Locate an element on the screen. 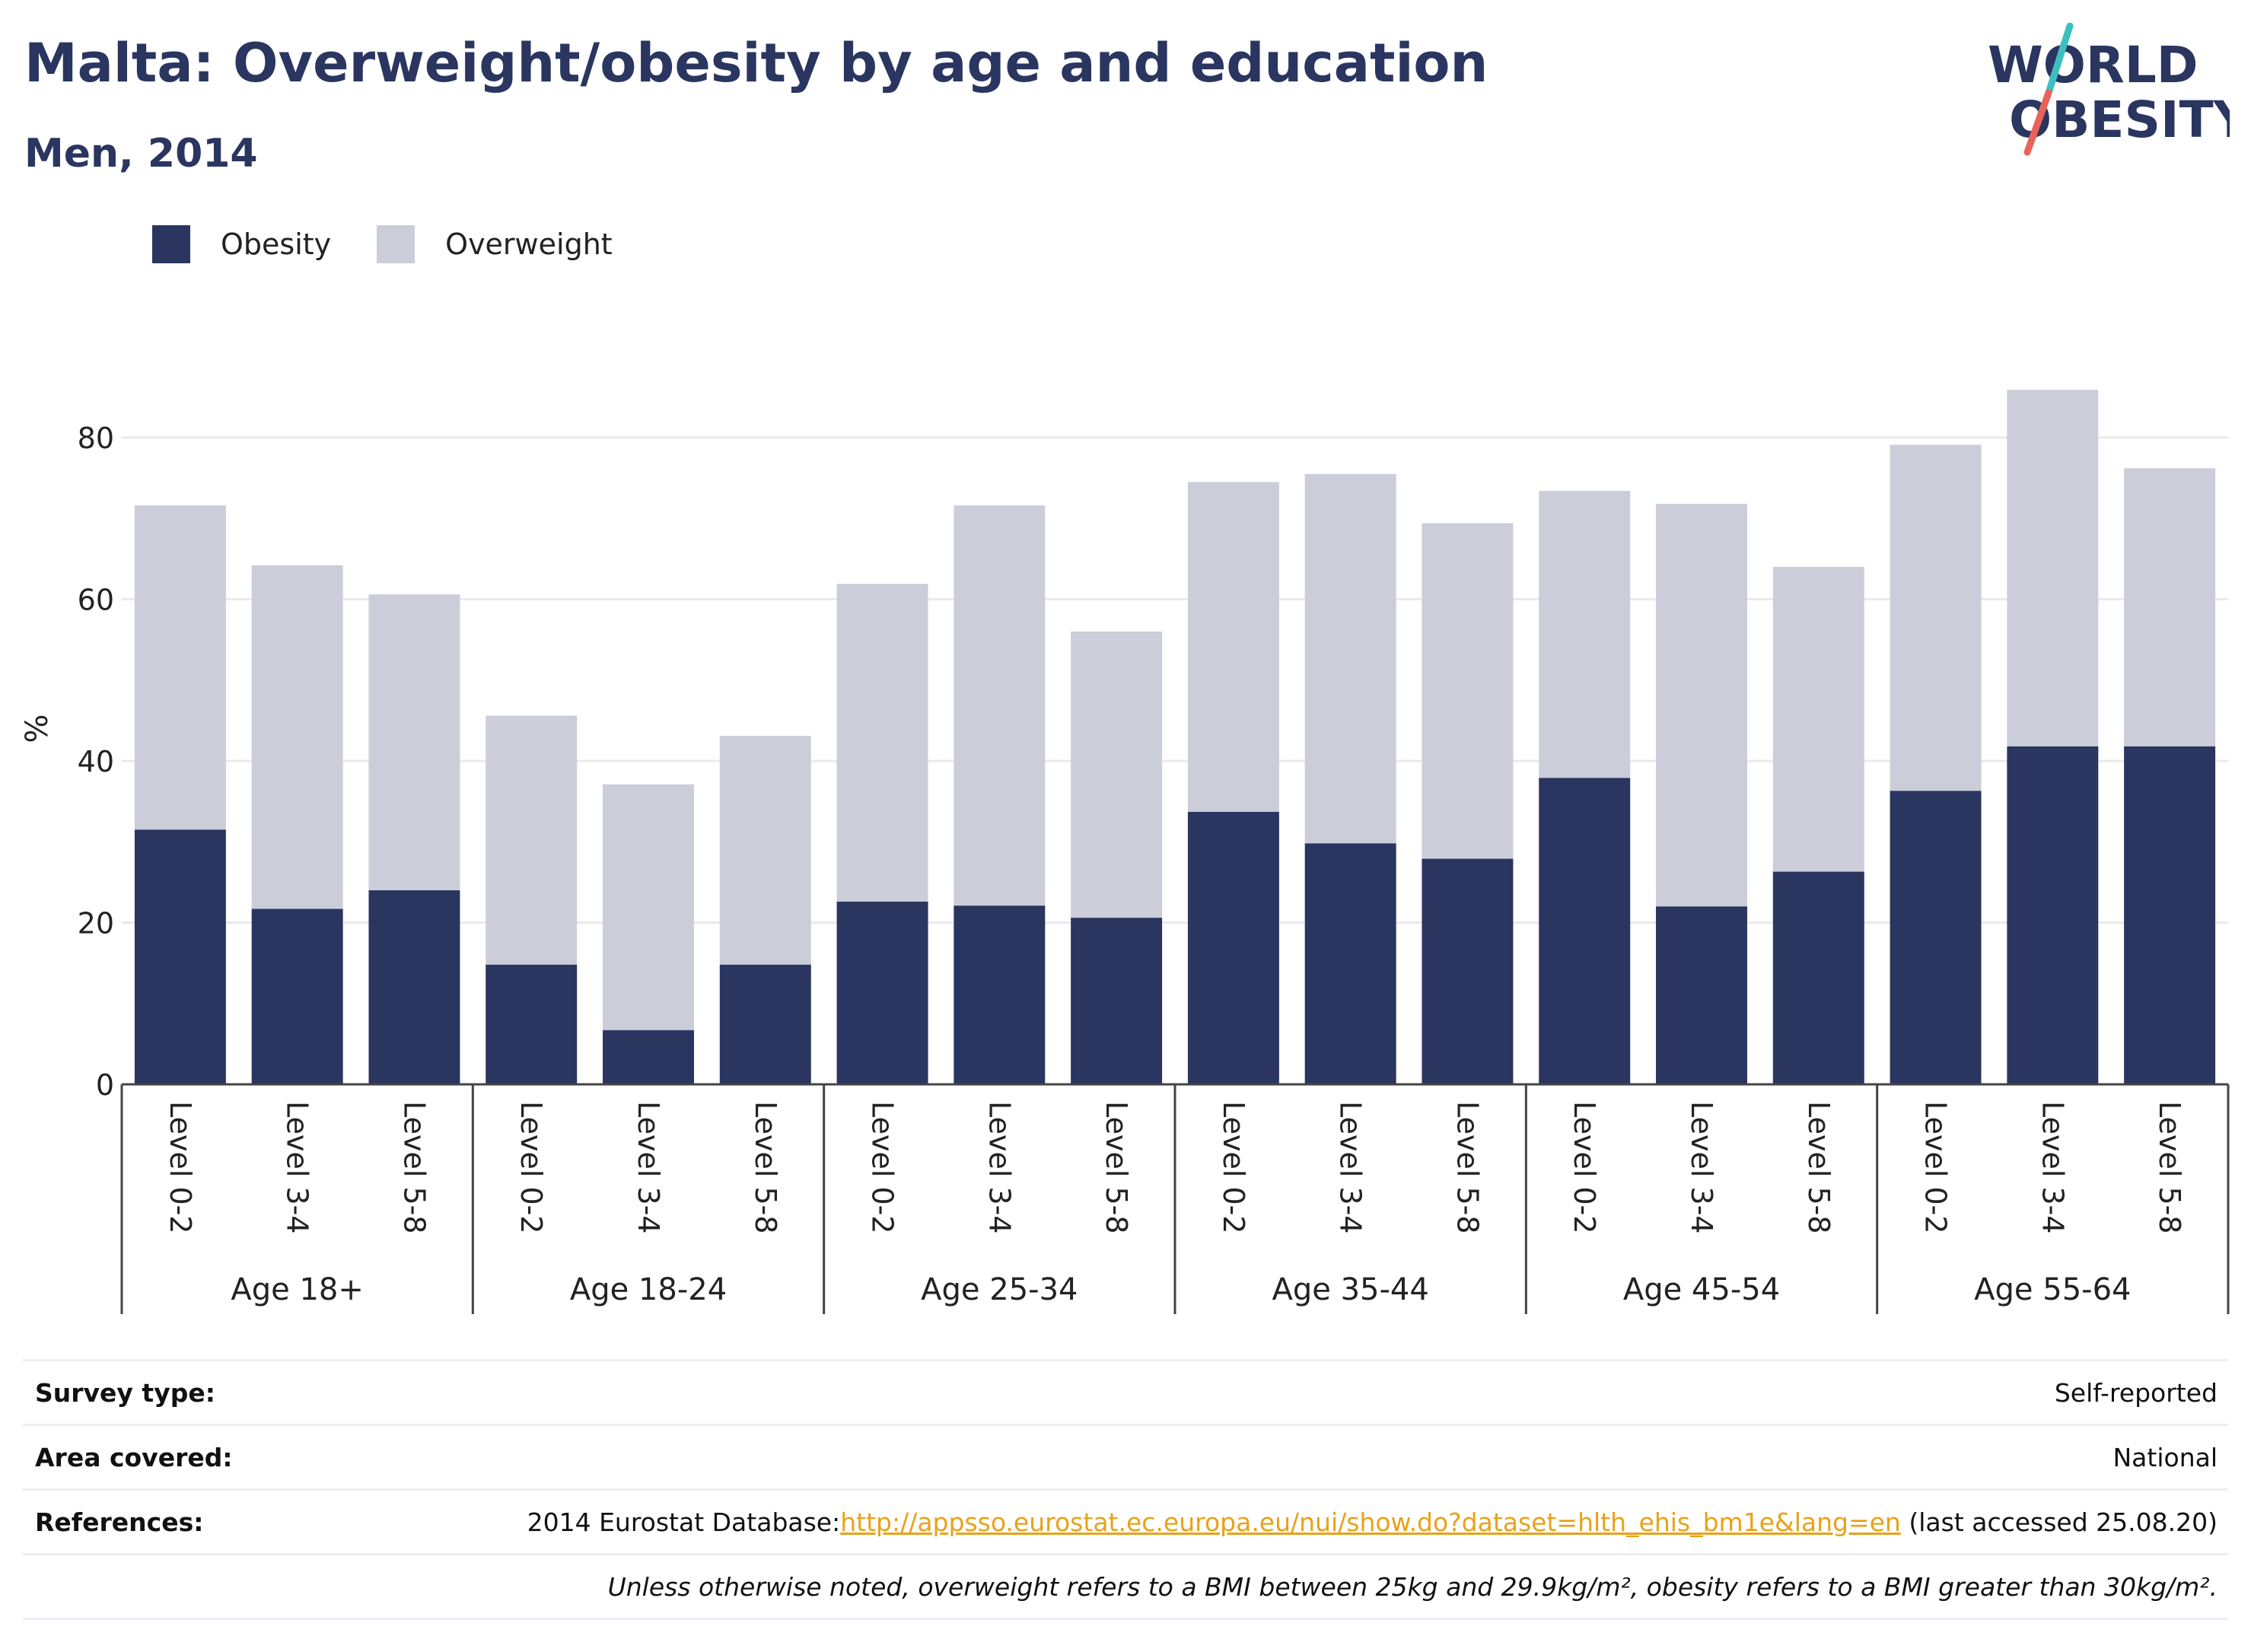 This screenshot has width=2251, height=1652. survey-type-value: Self-reported is located at coordinates (2136, 1392).